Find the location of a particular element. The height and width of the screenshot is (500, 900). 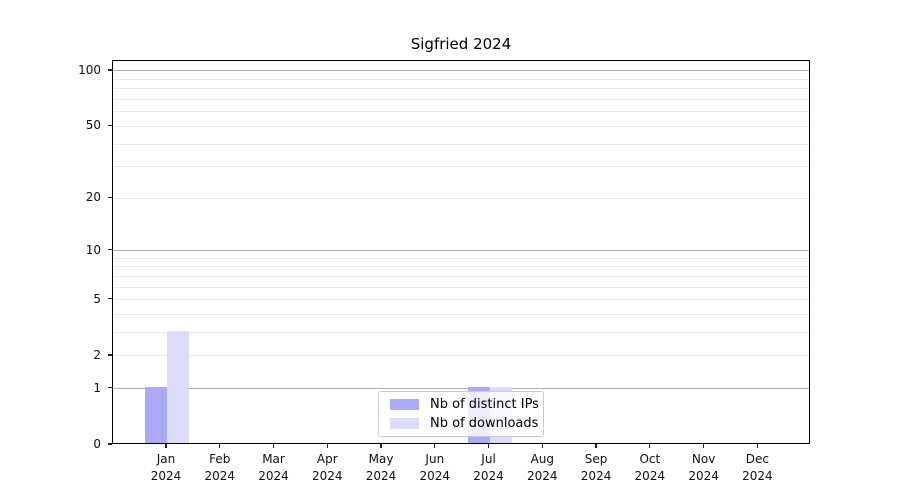

x-tick-label-feb: Feb 2024 is located at coordinates (220, 468).